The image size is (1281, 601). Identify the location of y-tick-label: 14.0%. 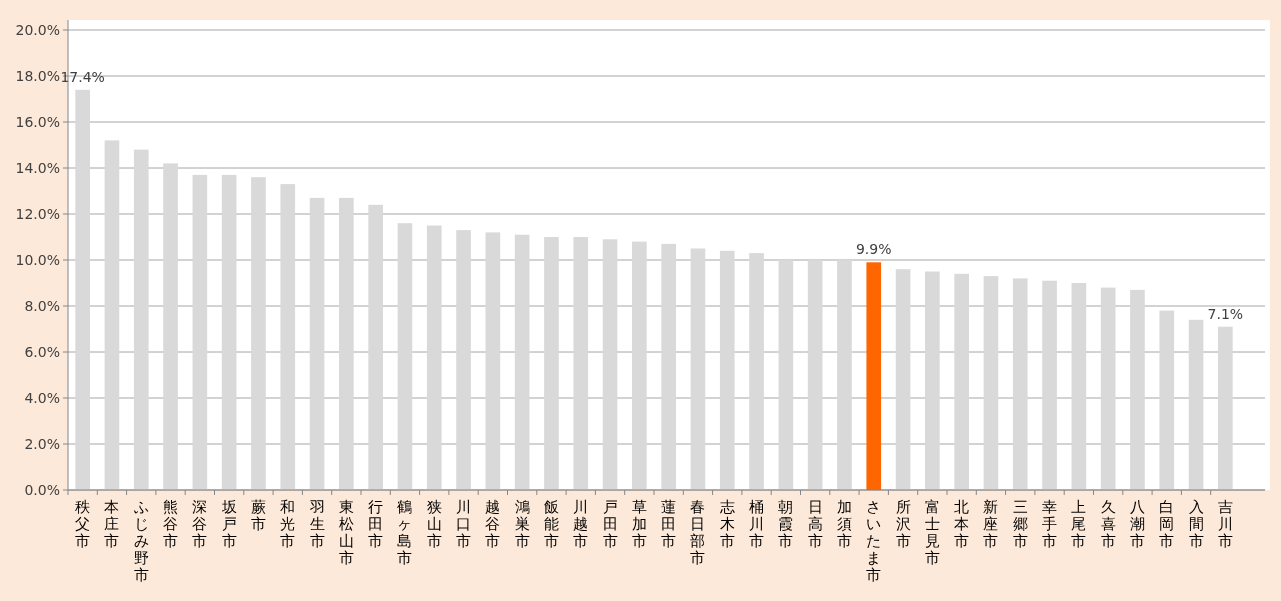
(37, 168).